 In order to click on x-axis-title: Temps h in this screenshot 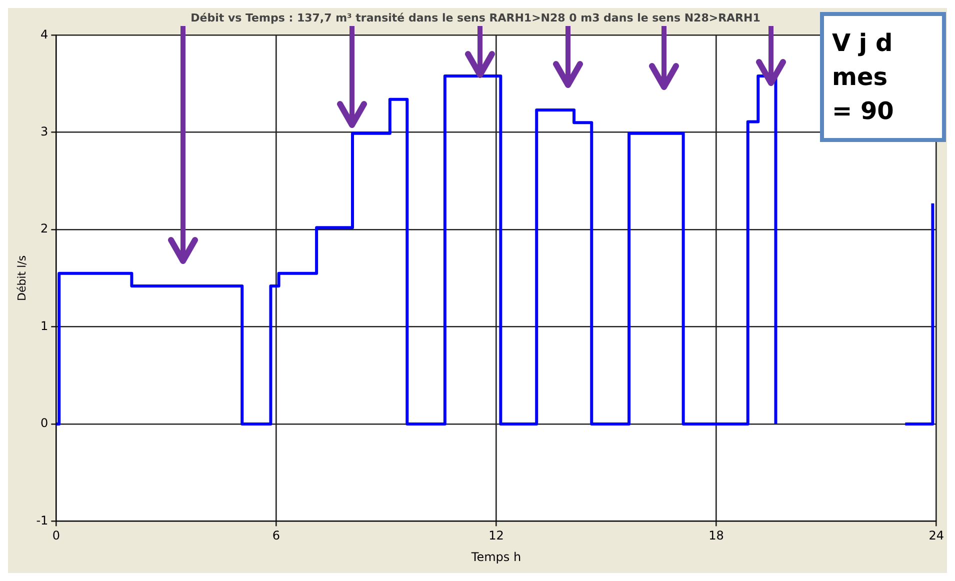, I will do `click(496, 557)`.